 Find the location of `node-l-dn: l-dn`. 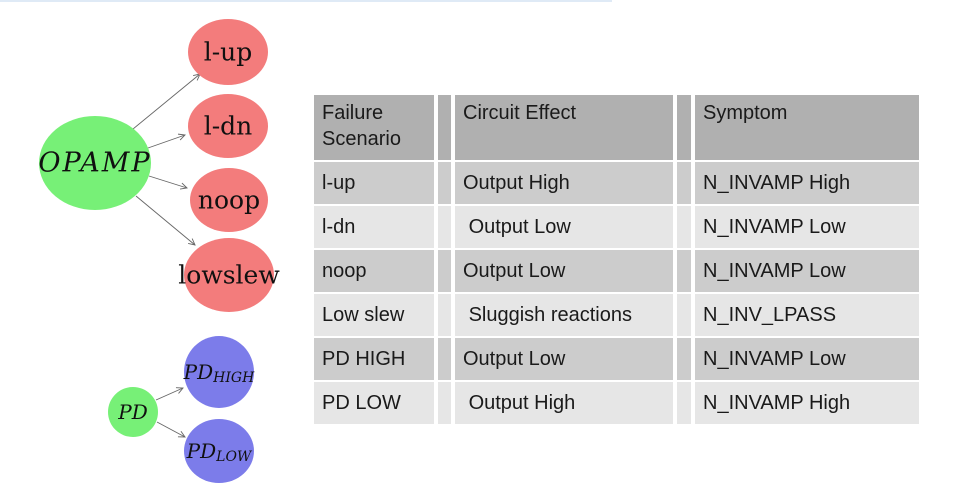

node-l-dn: l-dn is located at coordinates (228, 126).